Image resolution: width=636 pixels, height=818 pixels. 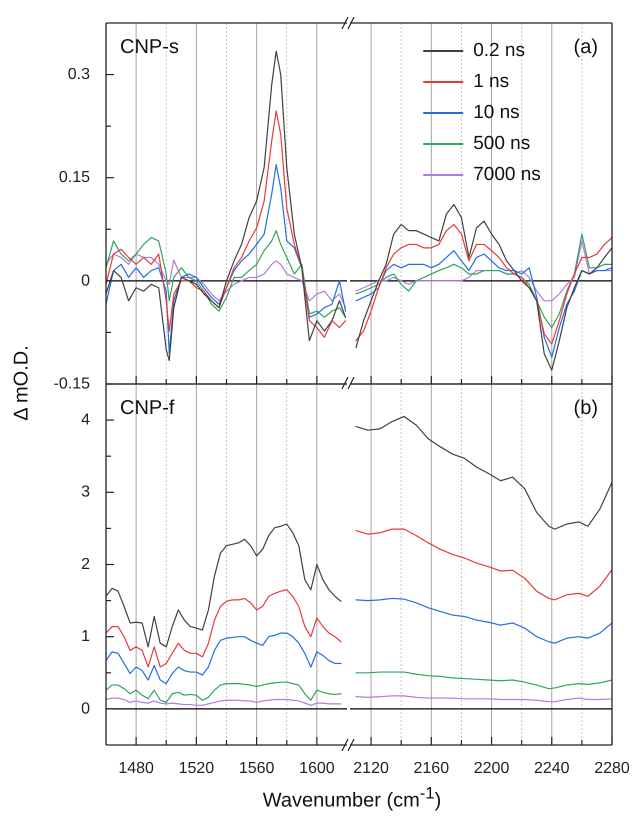 I want to click on legend-label: 500 ns, so click(x=501, y=144).